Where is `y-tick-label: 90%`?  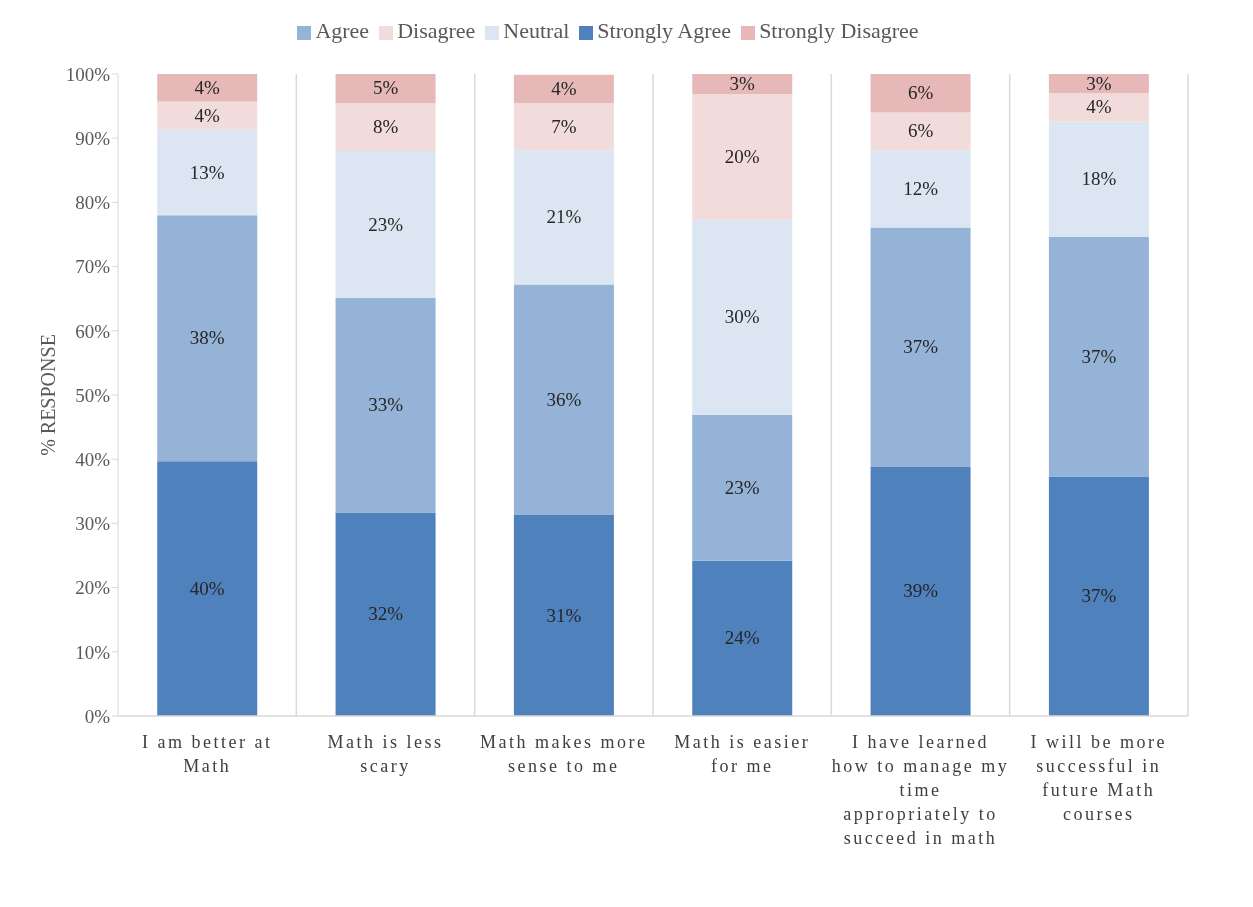 y-tick-label: 90% is located at coordinates (93, 138).